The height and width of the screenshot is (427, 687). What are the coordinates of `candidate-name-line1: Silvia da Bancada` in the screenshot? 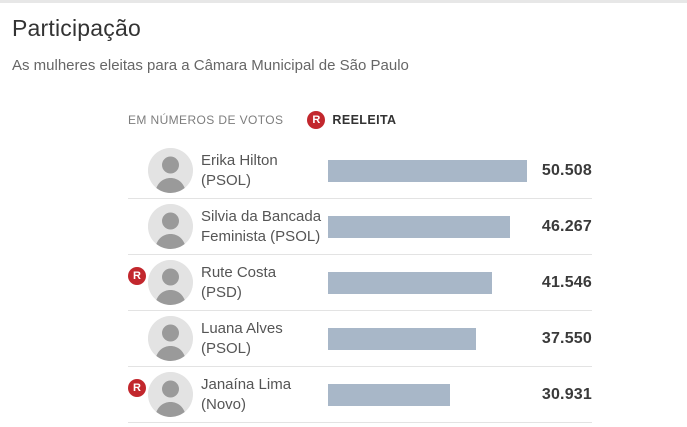 It's located at (261, 216).